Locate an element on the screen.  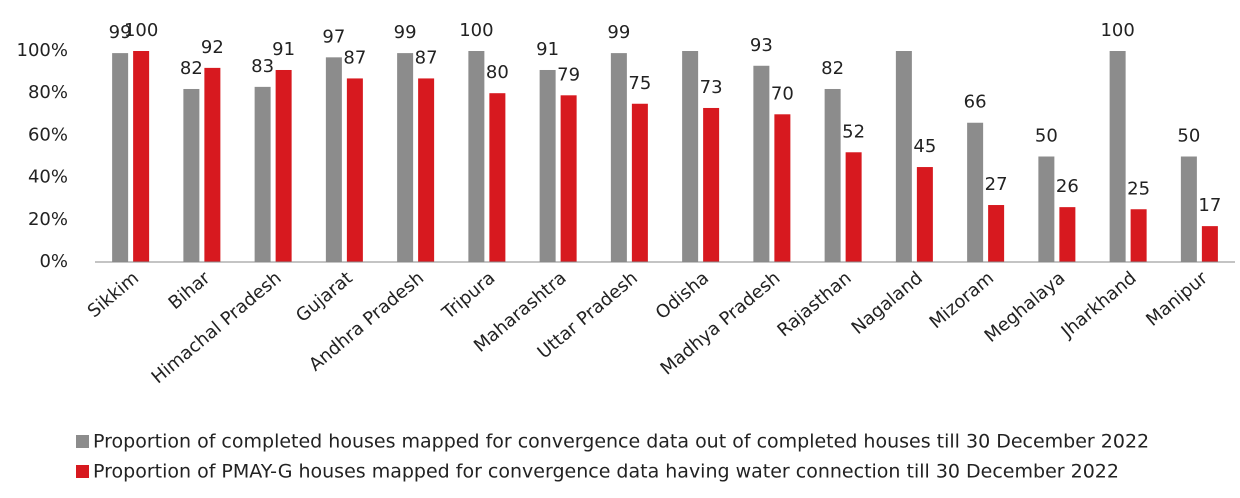
y-tick-label: 0% is located at coordinates (53, 261).